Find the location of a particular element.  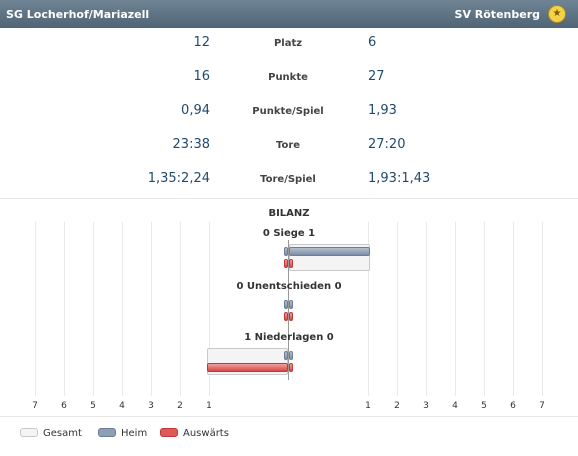

stat-label: Platz is located at coordinates (288, 43).